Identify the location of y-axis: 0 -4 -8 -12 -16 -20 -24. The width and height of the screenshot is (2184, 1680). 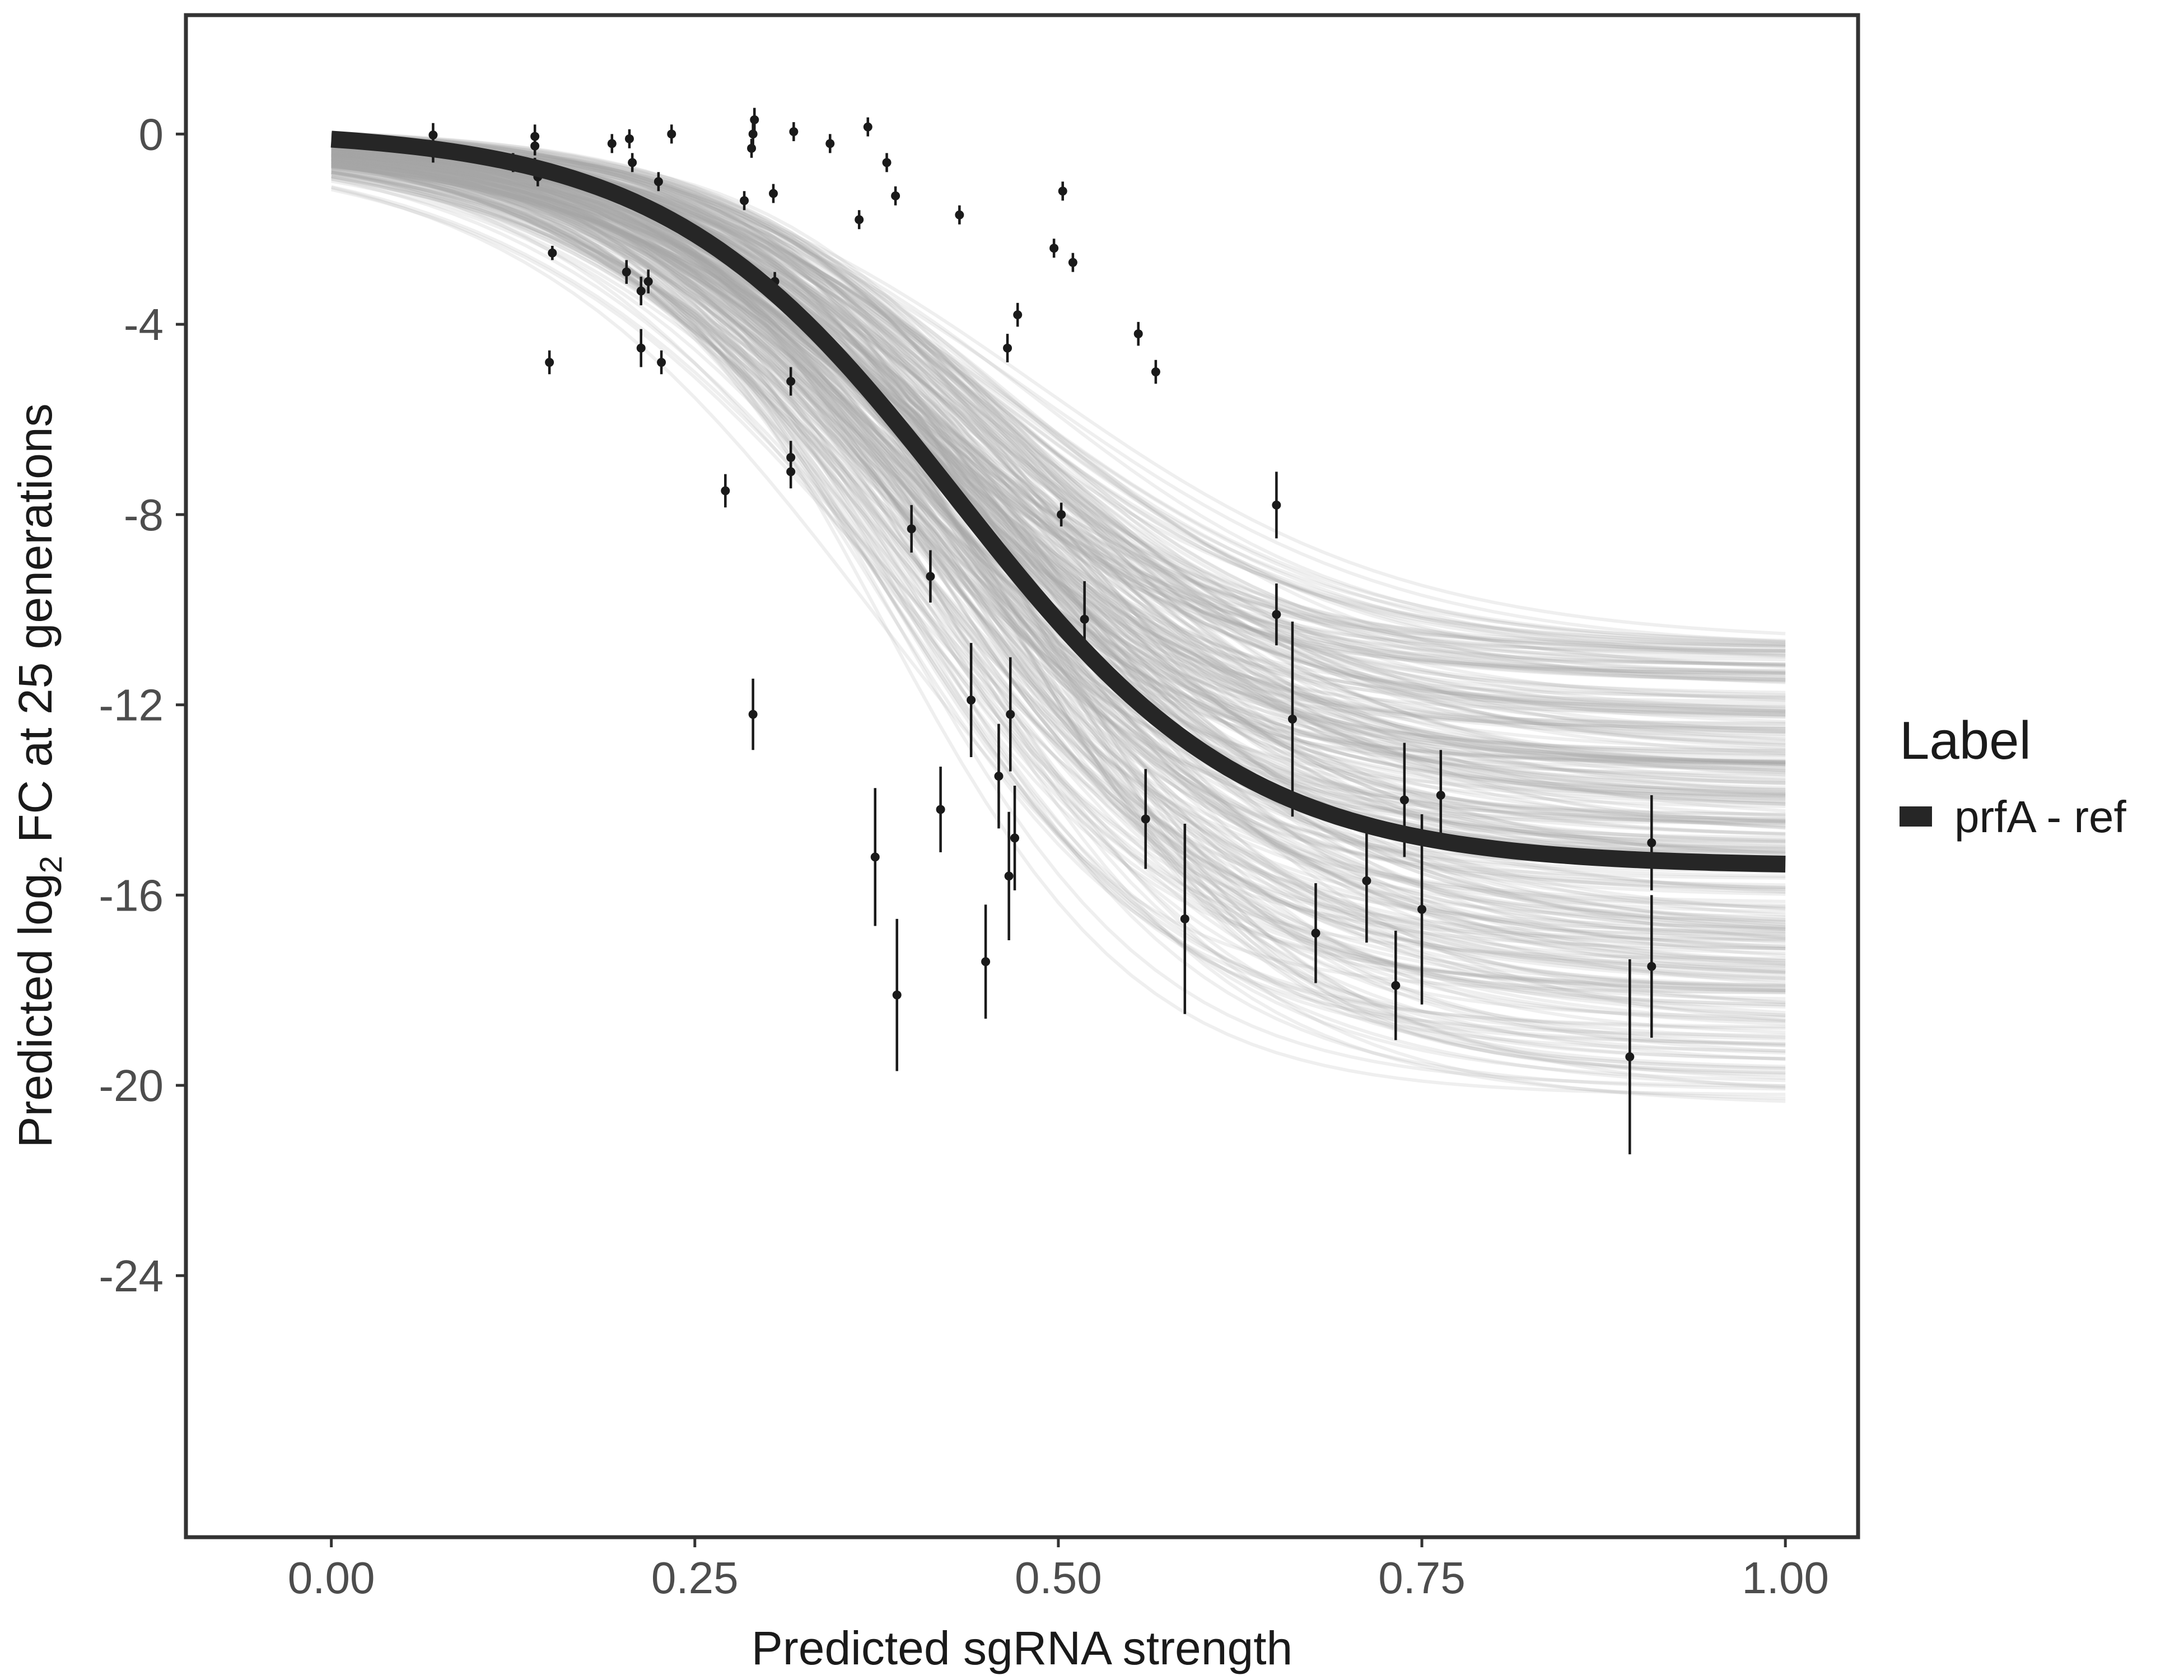
(143, 705).